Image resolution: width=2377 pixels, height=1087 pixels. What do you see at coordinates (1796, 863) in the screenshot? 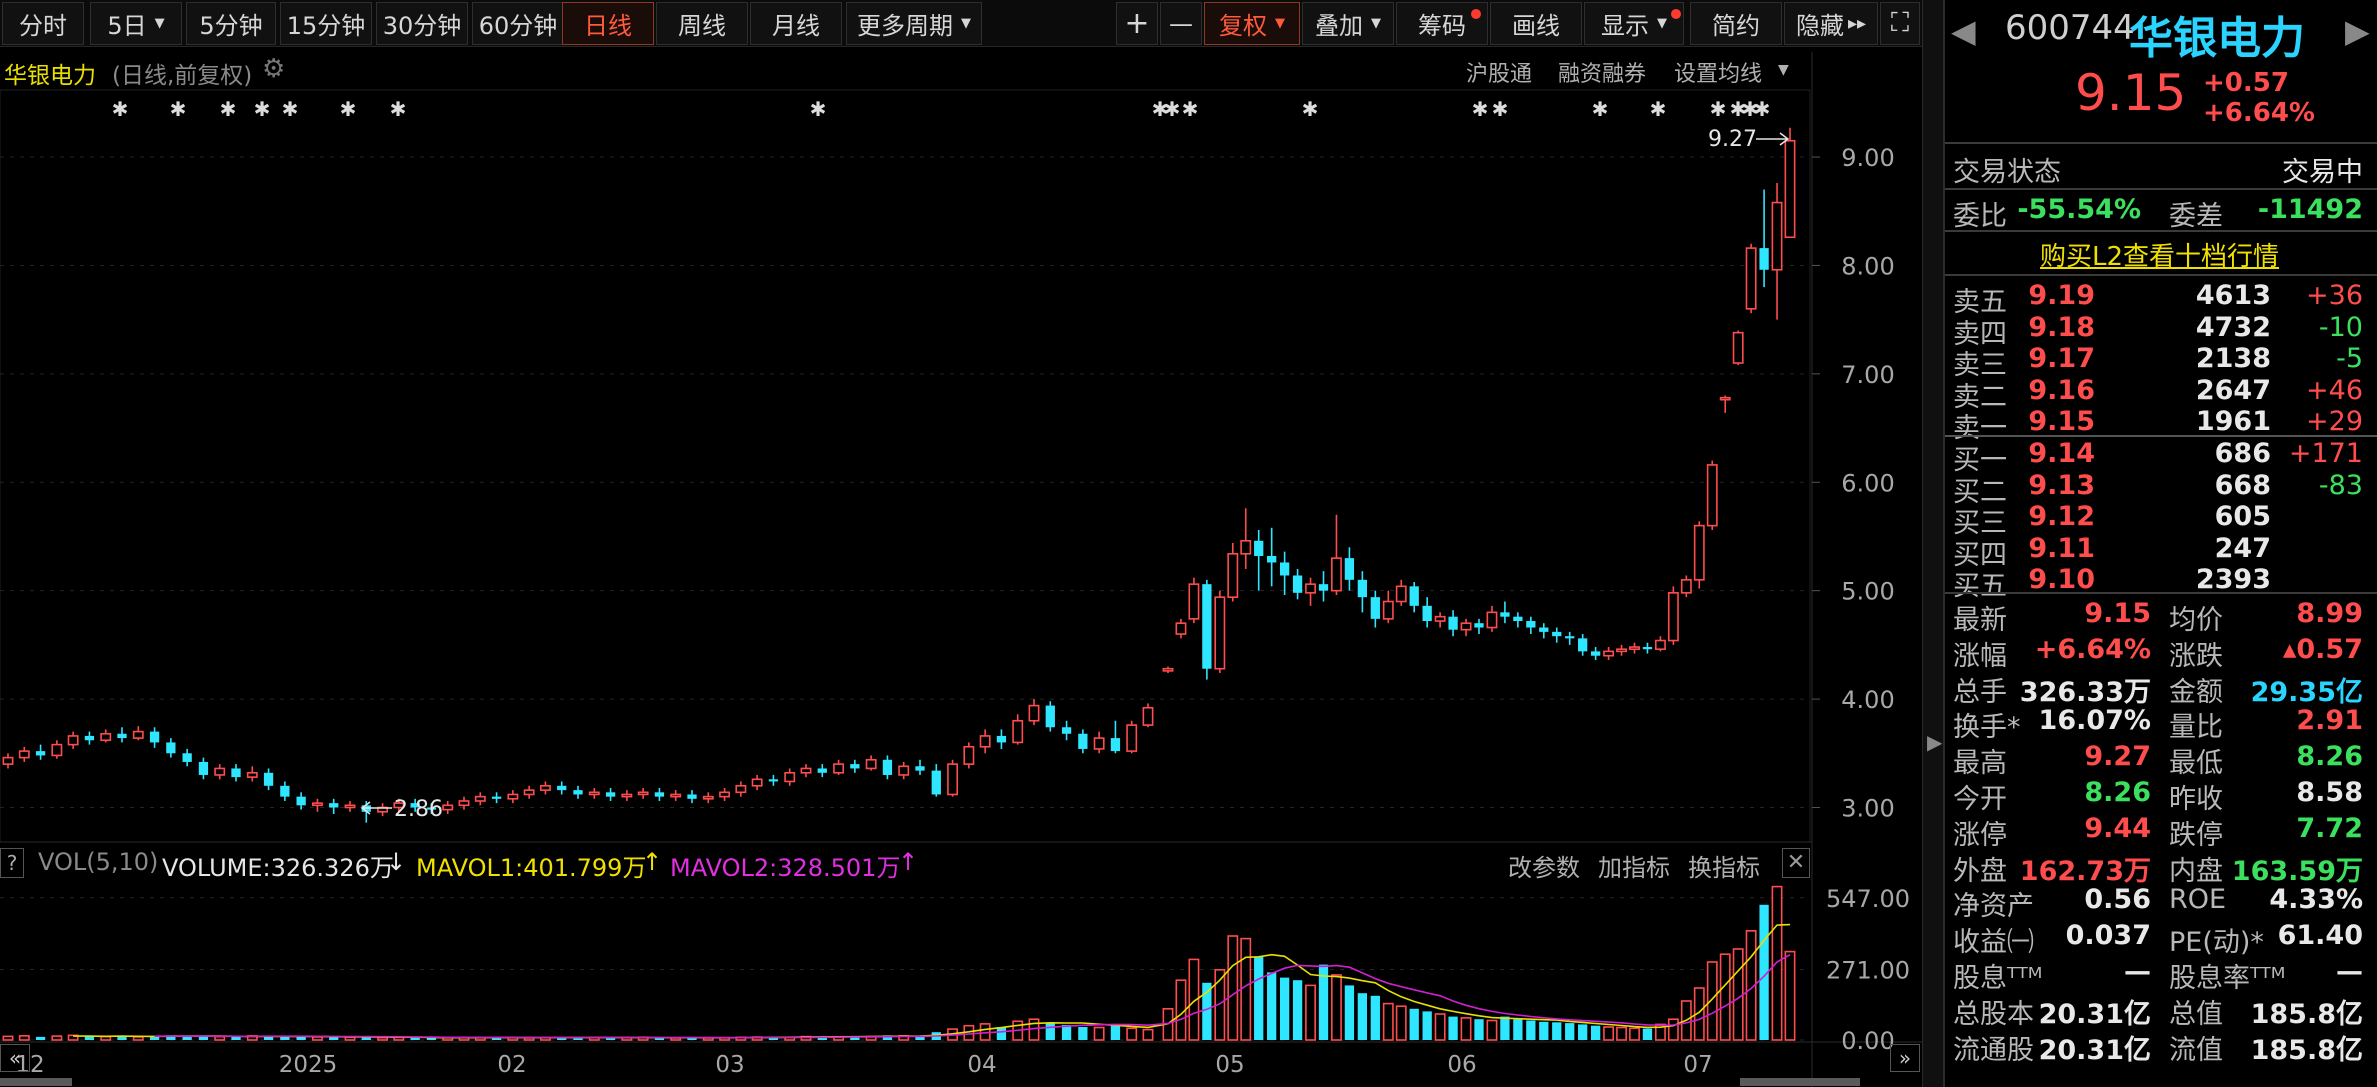
I see `close-icon: ✕` at bounding box center [1796, 863].